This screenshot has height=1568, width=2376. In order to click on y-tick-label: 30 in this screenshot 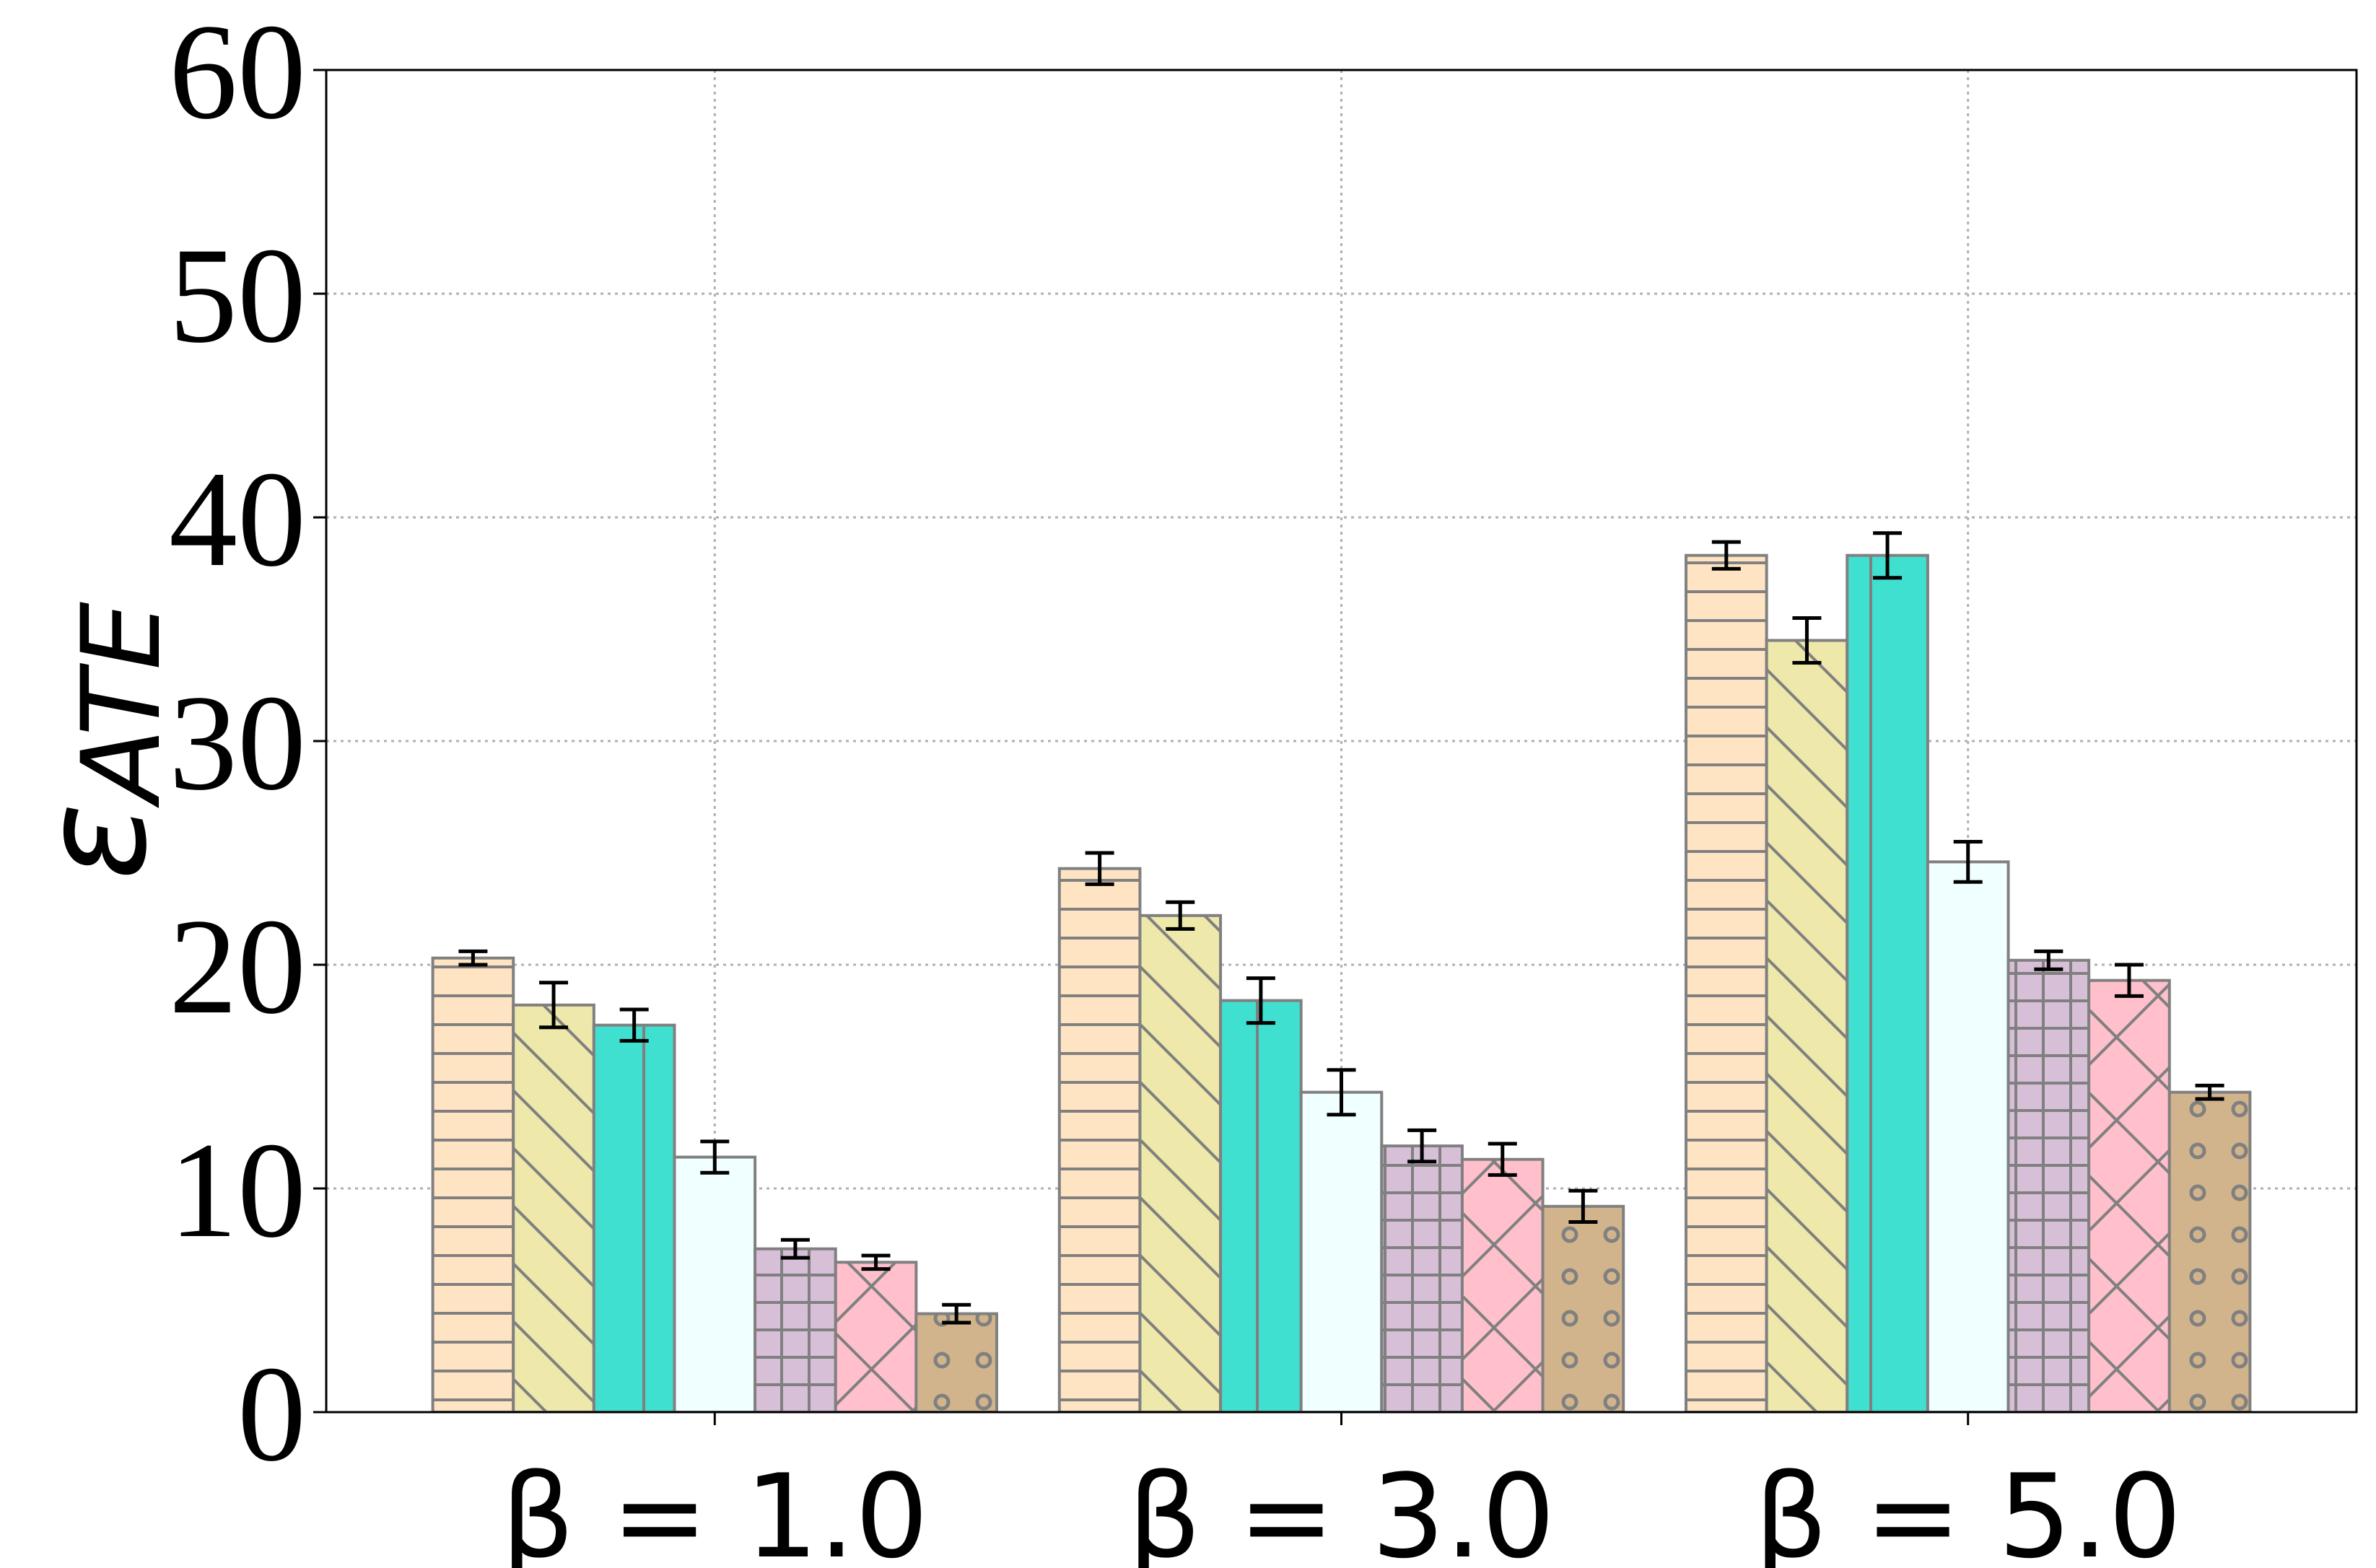, I will do `click(237, 743)`.